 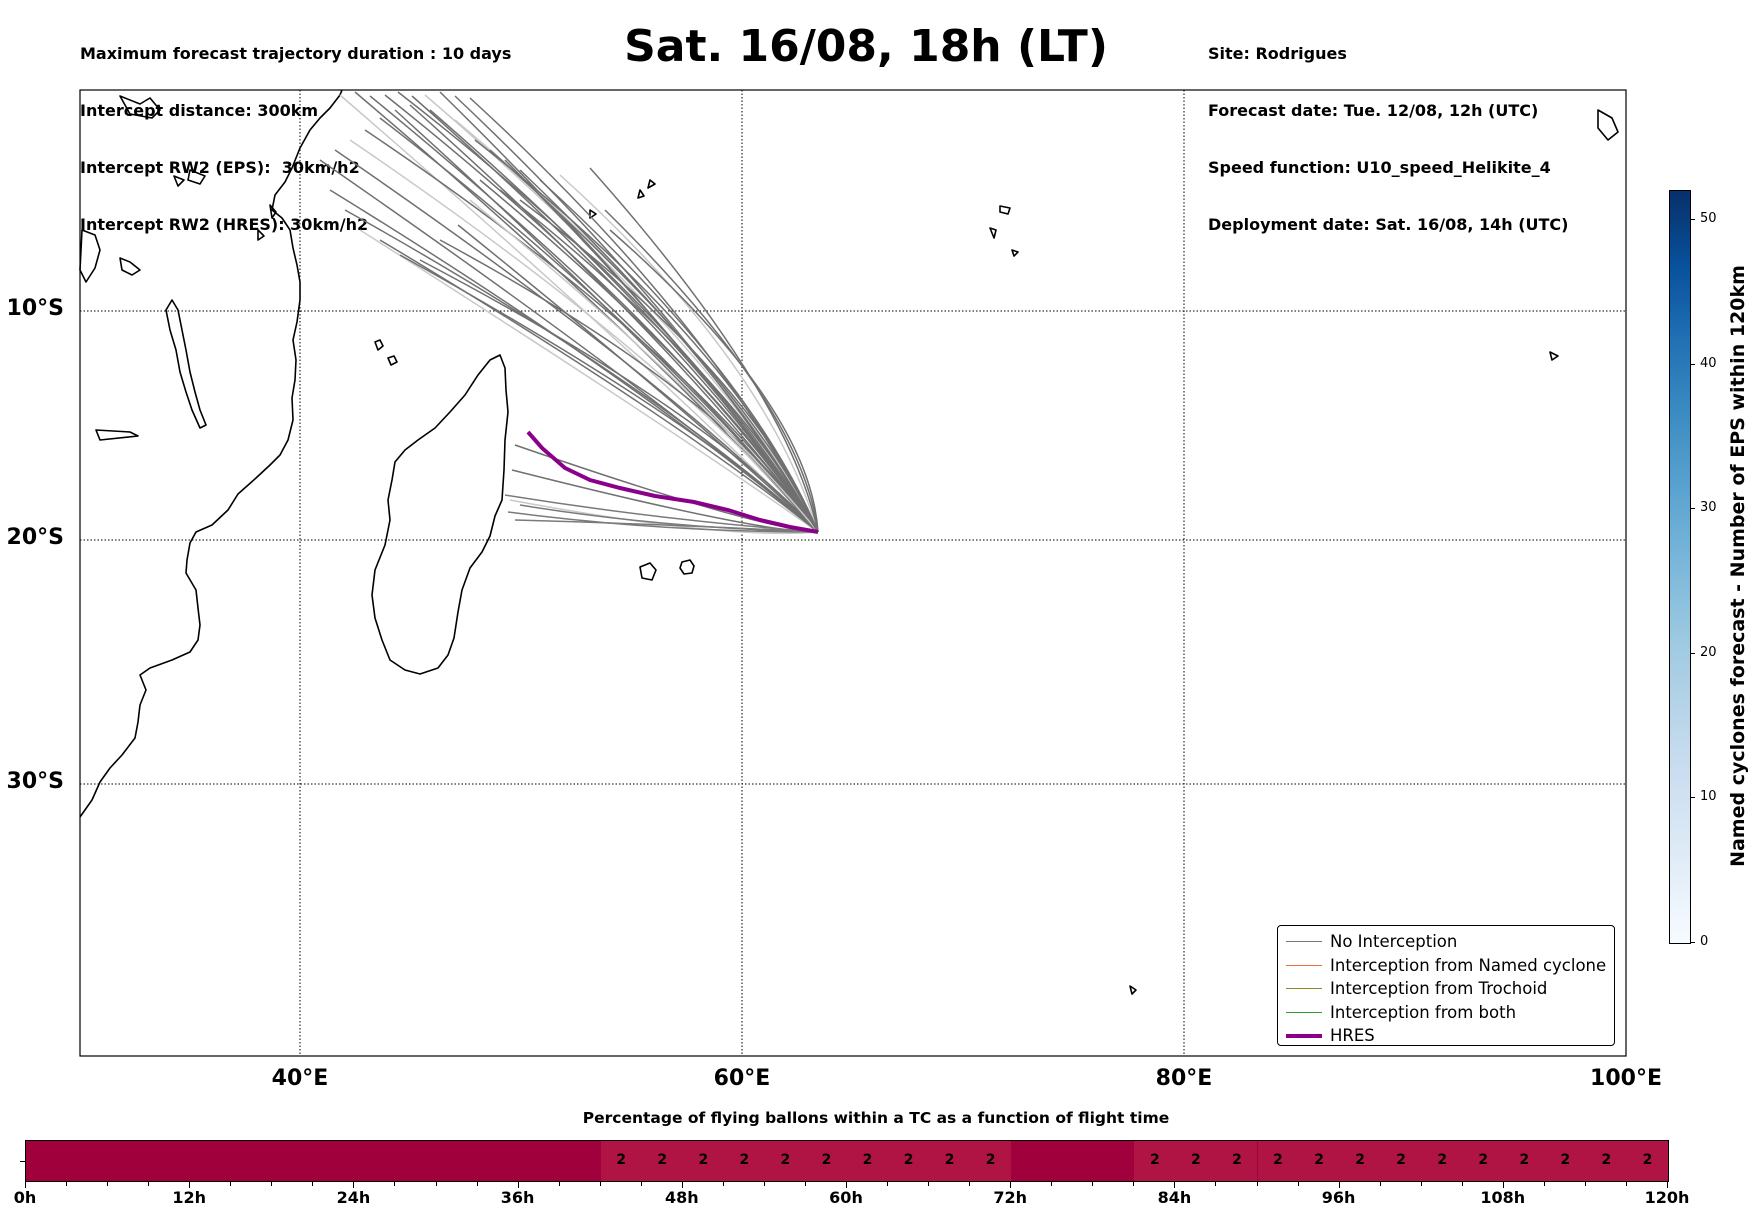 What do you see at coordinates (1004, 231) in the screenshot?
I see `chagos-island` at bounding box center [1004, 231].